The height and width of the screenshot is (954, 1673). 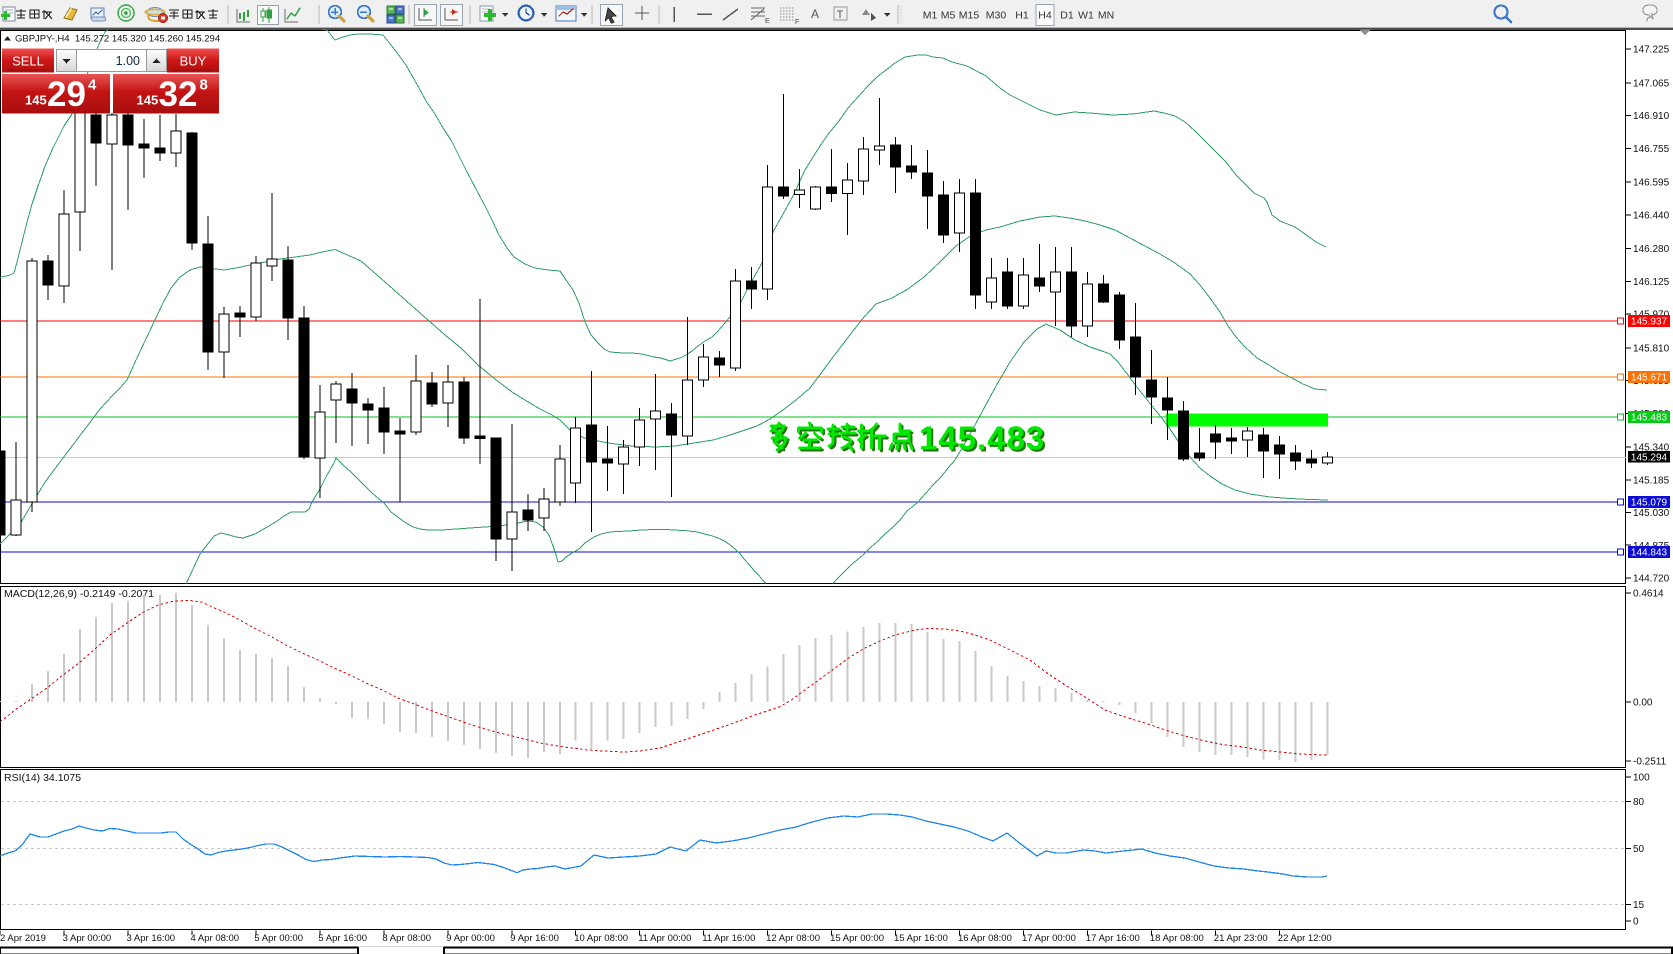 I want to click on svg-text: 5 Apr 00:00, so click(x=278, y=938).